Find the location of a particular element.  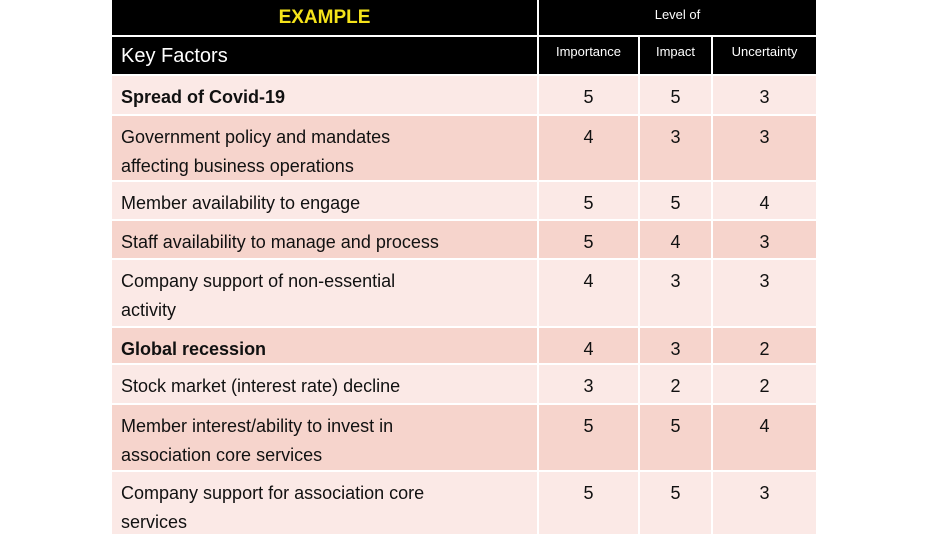

row-label: Global recession is located at coordinates (194, 349).